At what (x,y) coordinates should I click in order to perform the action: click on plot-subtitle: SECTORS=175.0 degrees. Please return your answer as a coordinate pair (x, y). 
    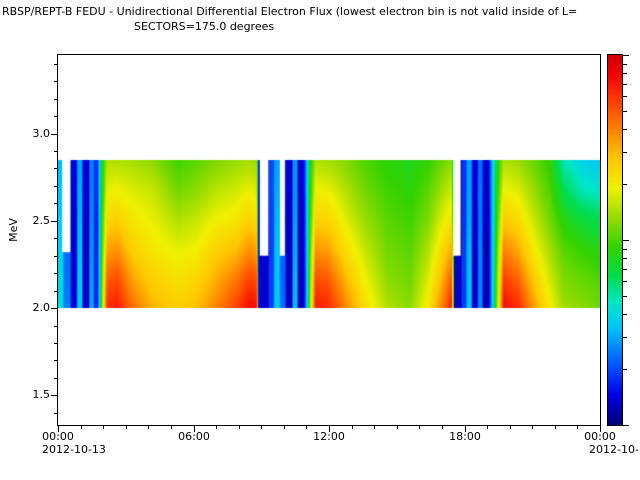
    Looking at the image, I should click on (204, 26).